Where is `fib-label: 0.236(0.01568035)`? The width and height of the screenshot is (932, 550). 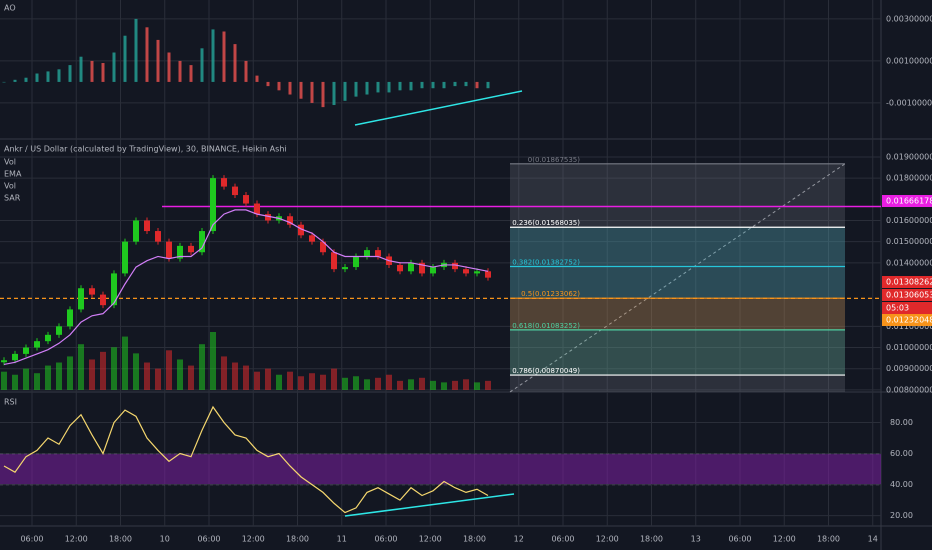 fib-label: 0.236(0.01568035) is located at coordinates (546, 223).